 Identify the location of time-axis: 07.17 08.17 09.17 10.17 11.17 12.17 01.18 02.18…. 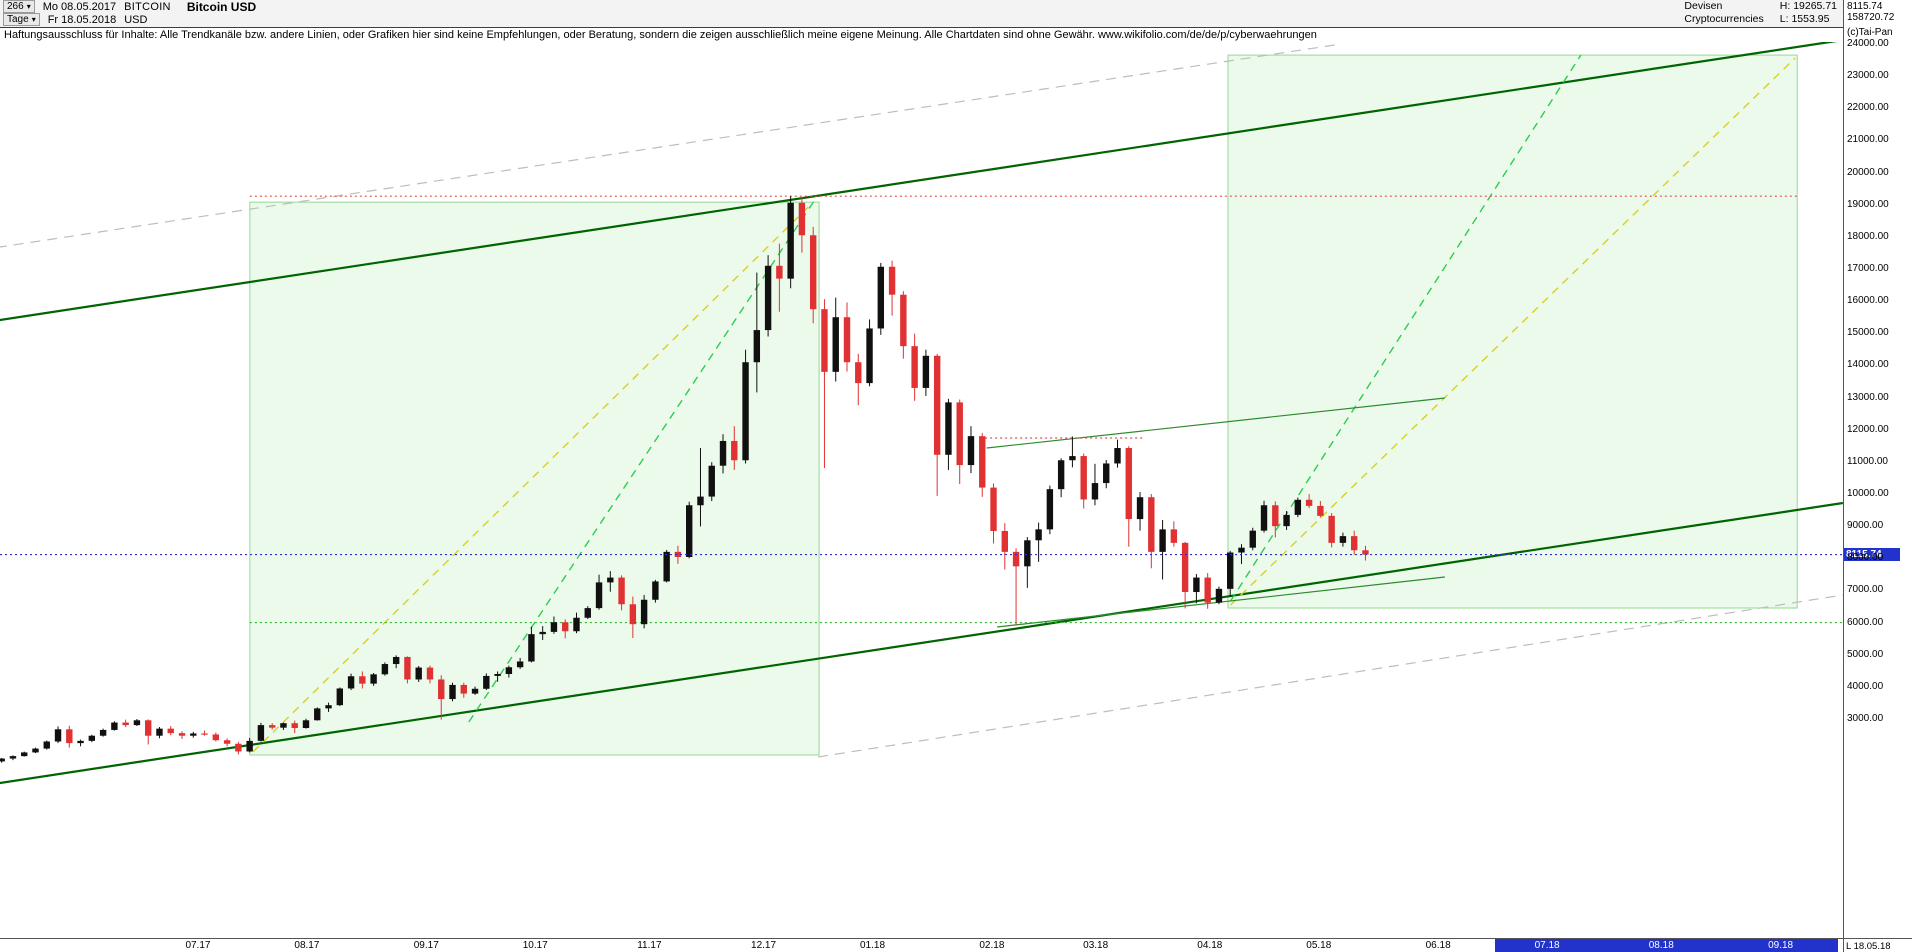
(921, 945).